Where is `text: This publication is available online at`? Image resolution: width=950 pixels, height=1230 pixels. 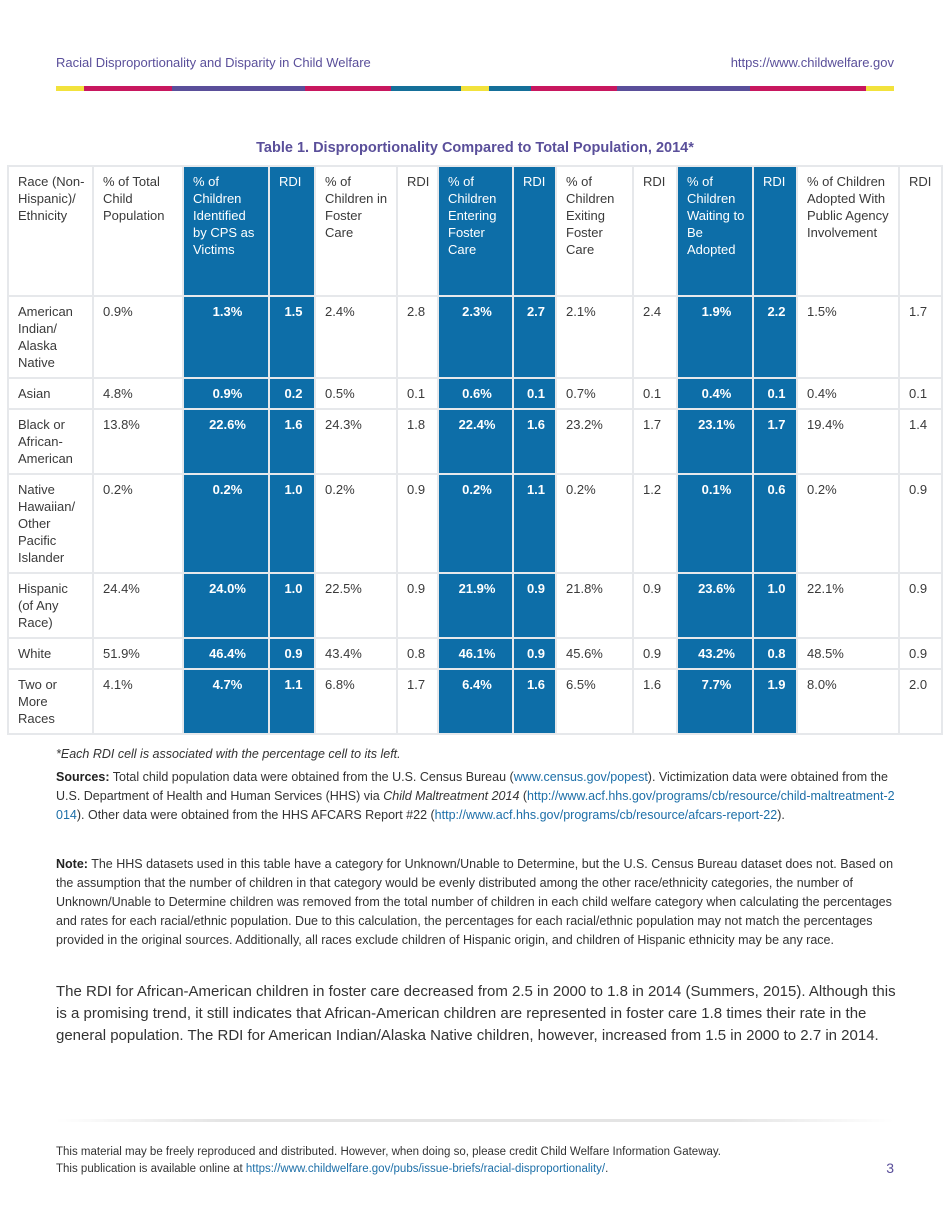
text: This publication is available online at is located at coordinates (151, 1169).